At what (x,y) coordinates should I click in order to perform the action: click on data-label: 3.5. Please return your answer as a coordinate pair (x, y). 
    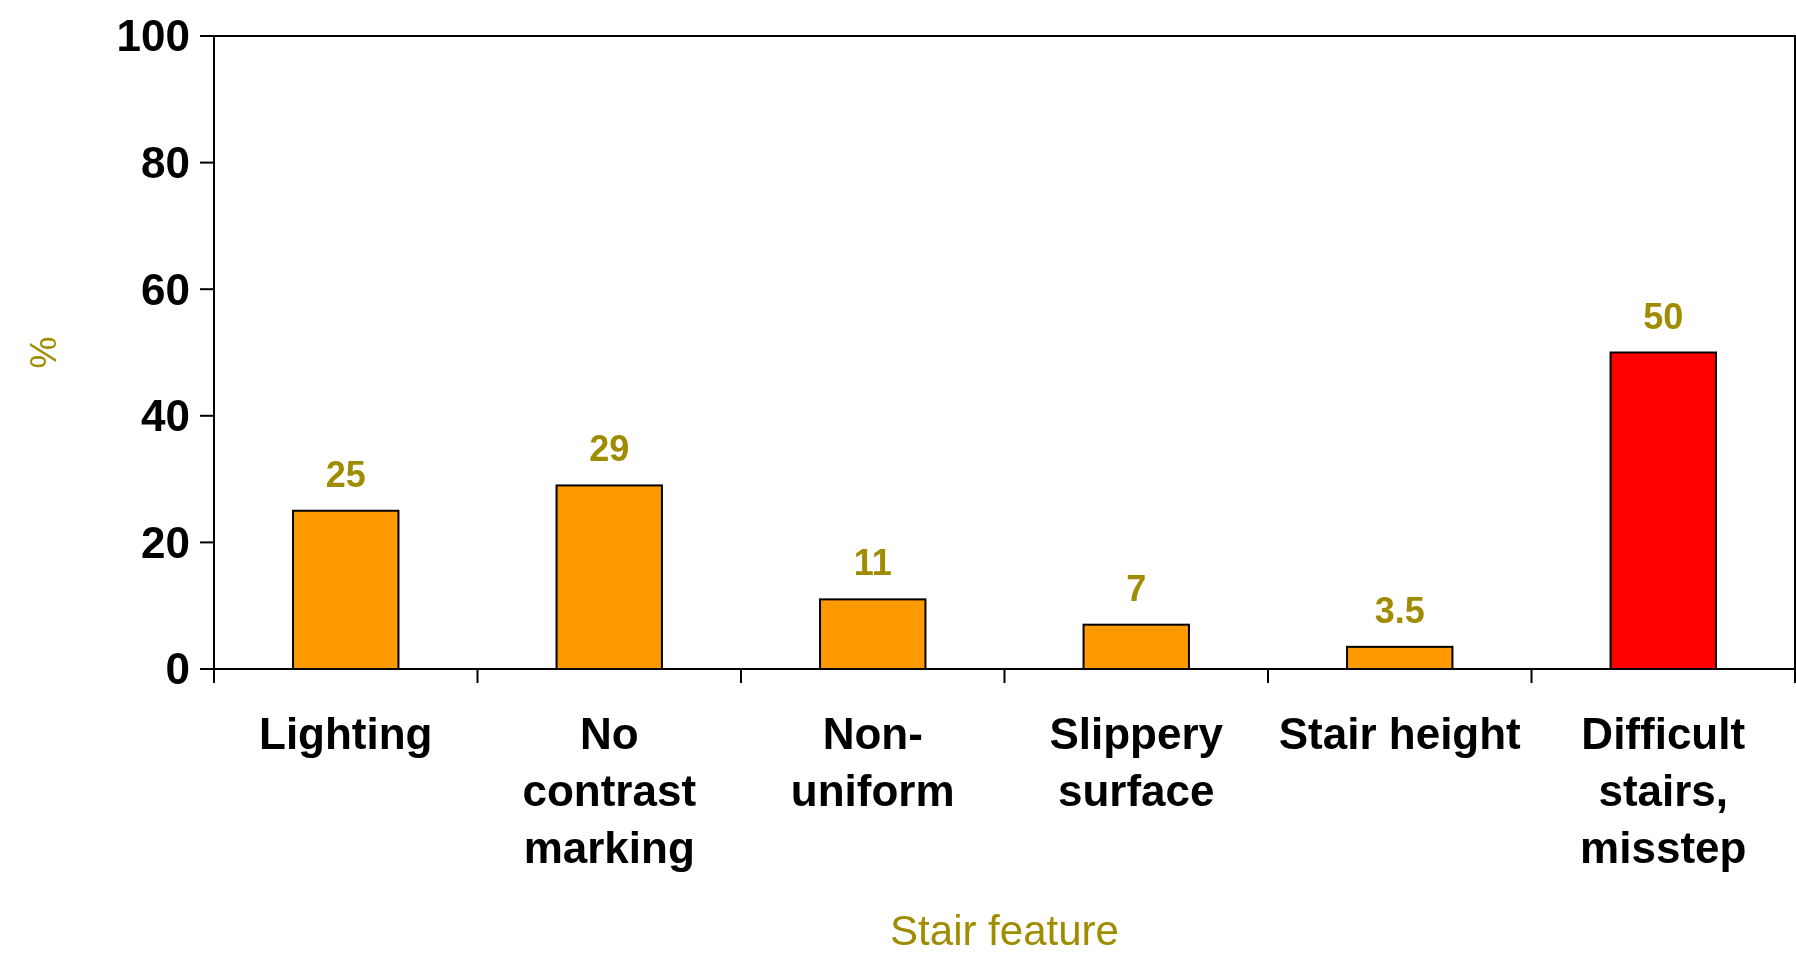
    Looking at the image, I should click on (1399, 610).